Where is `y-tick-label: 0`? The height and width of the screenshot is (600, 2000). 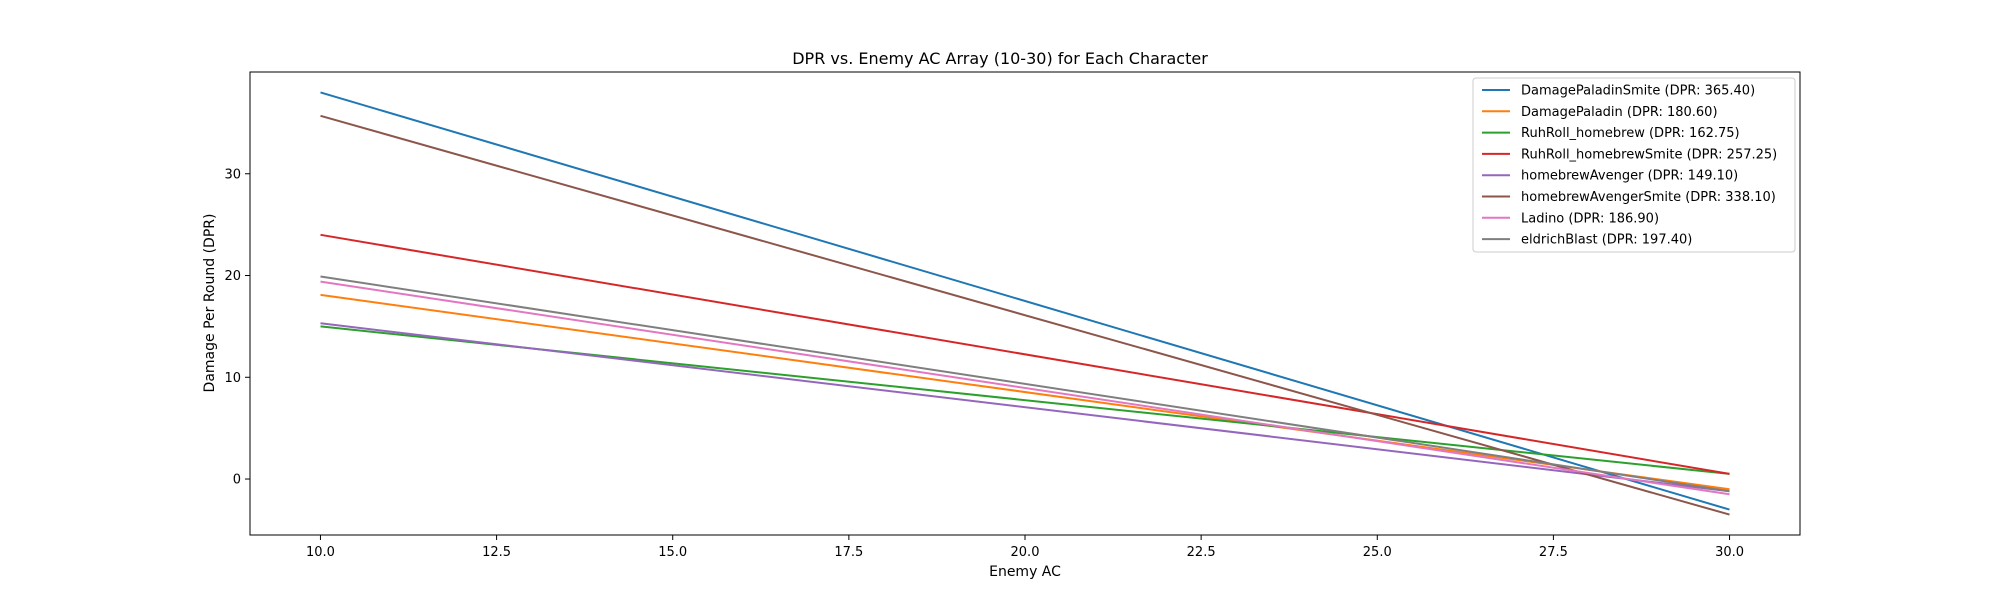 y-tick-label: 0 is located at coordinates (237, 480).